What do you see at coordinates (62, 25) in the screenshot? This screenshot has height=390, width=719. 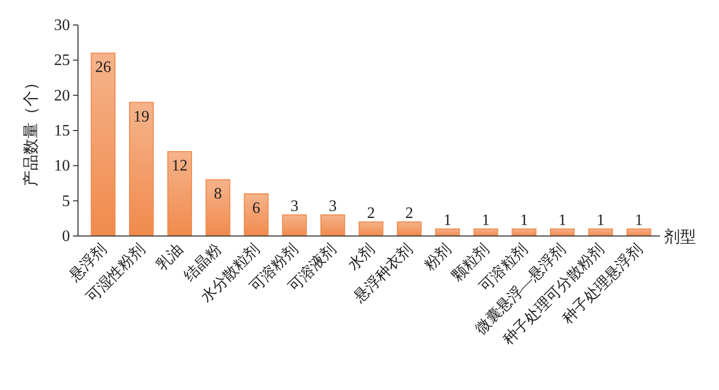 I see `y-tick-label: 30` at bounding box center [62, 25].